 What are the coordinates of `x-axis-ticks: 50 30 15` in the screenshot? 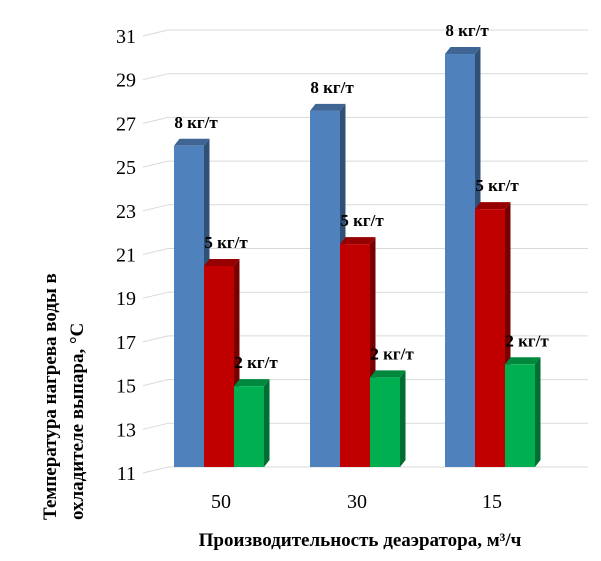 It's located at (356, 502).